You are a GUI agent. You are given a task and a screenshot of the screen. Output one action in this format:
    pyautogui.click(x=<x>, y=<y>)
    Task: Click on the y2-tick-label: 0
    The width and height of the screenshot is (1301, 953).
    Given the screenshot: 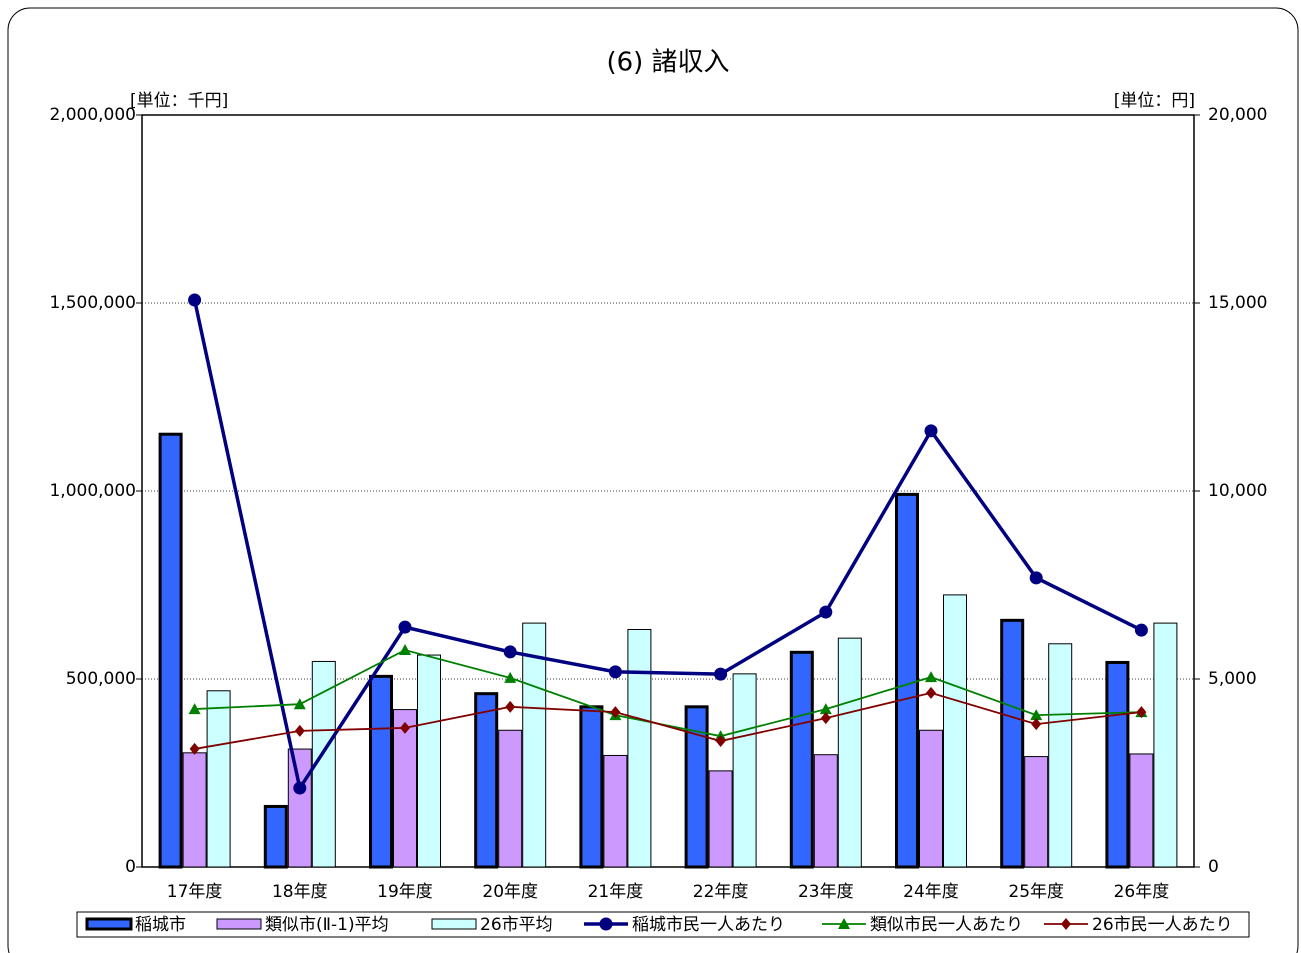 What is the action you would take?
    pyautogui.click(x=1213, y=867)
    